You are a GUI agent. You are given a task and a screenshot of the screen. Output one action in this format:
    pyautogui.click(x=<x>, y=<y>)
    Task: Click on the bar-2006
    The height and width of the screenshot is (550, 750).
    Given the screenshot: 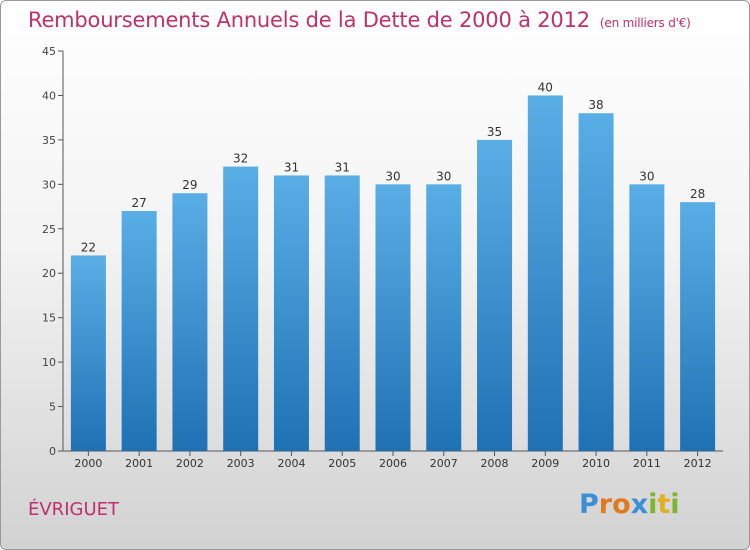 What is the action you would take?
    pyautogui.click(x=393, y=318)
    